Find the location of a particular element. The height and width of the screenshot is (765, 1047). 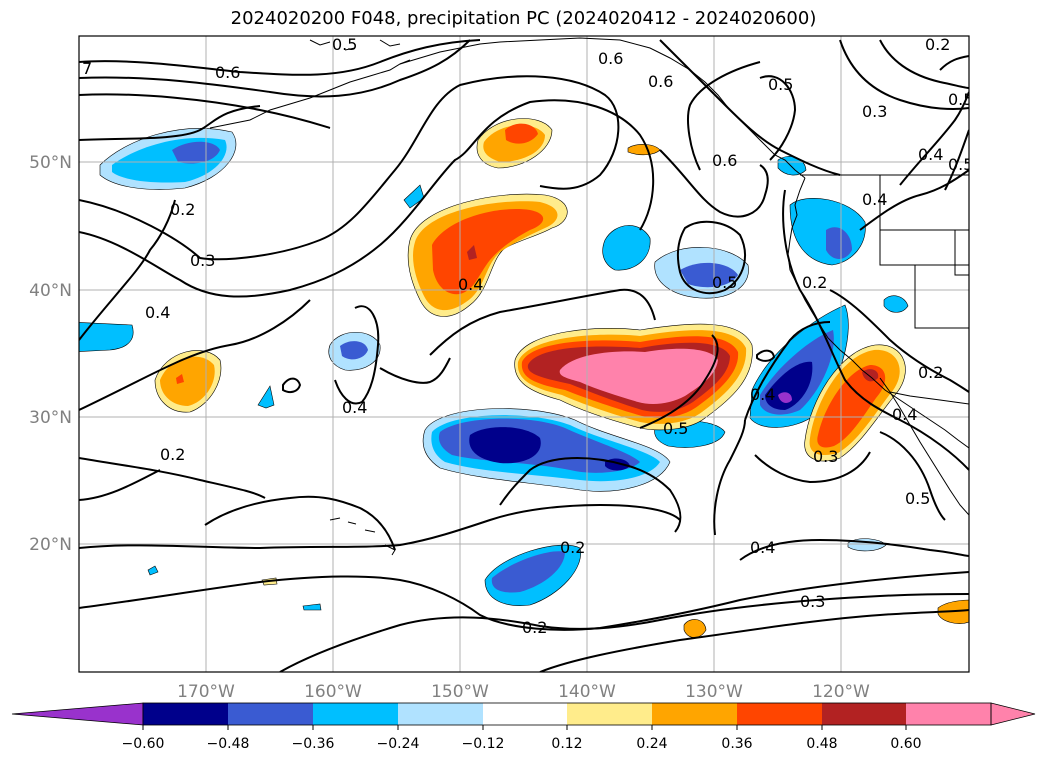

colorbar-tick-label: 0.24 is located at coordinates (651, 744).